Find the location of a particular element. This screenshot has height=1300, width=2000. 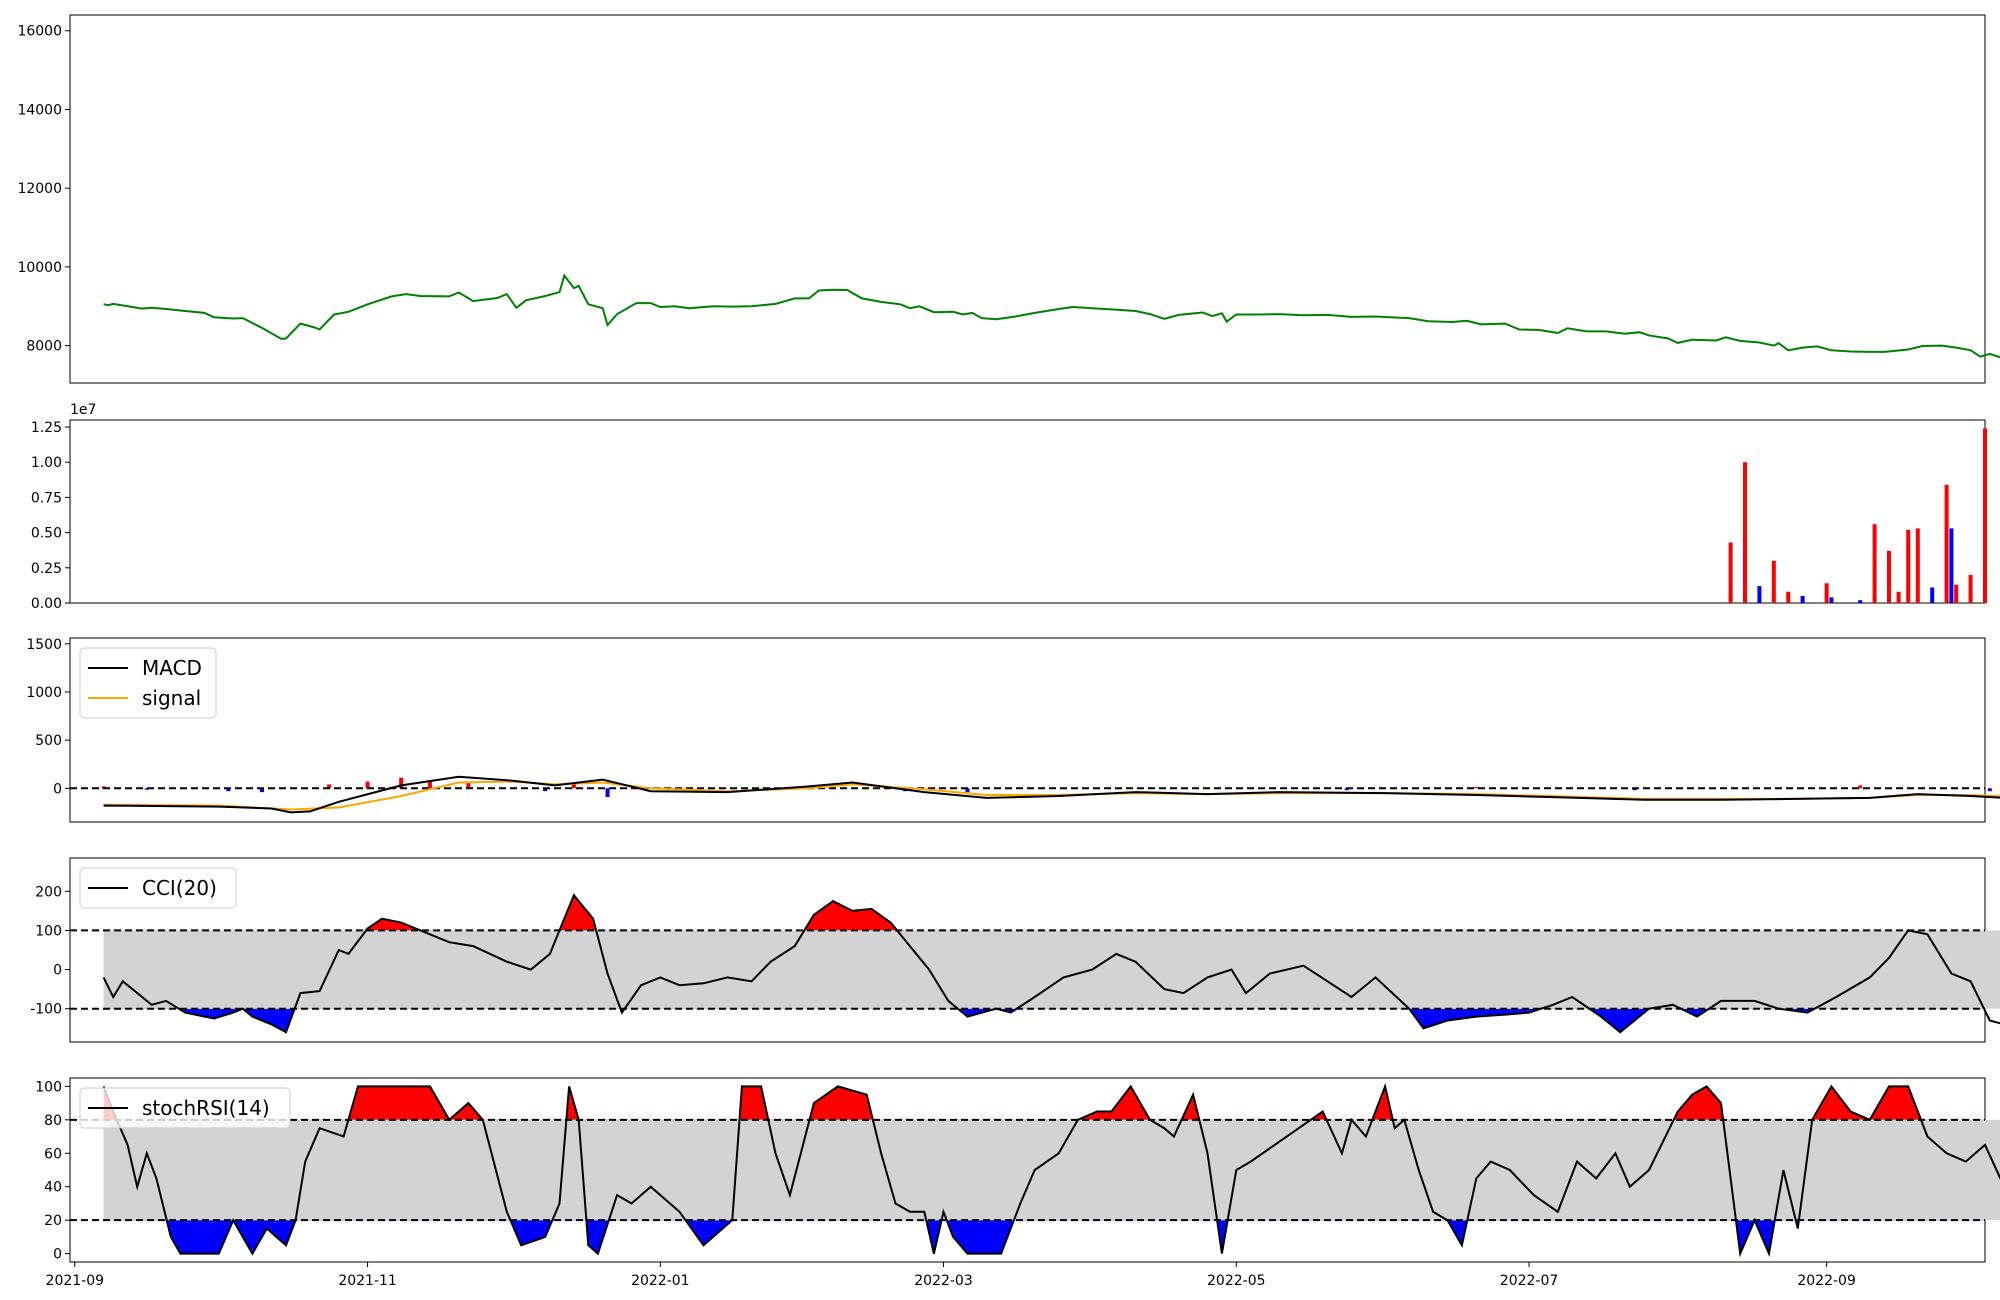

xtick-label: 2022-03 is located at coordinates (943, 1281).